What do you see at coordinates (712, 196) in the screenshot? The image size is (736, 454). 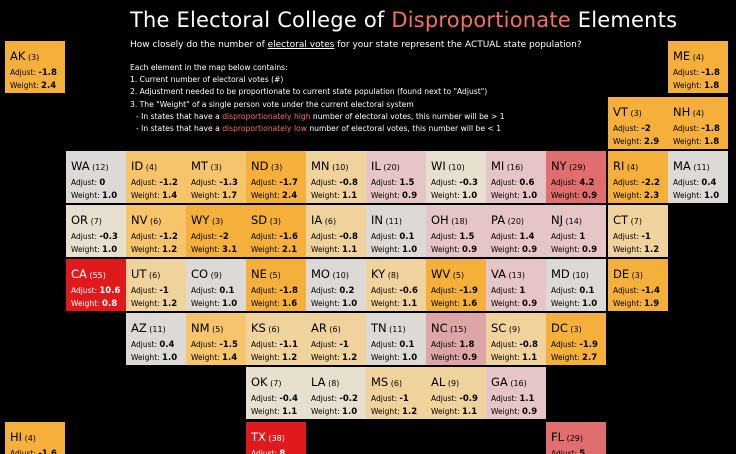 I see `weight-value: 1.0` at bounding box center [712, 196].